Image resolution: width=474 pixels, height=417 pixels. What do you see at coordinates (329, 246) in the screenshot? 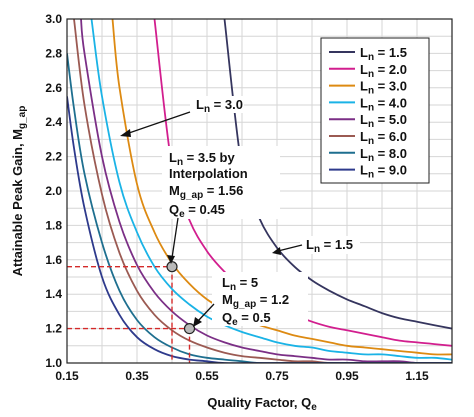
I see `svg-text: Ln = 1.5` at bounding box center [329, 246].